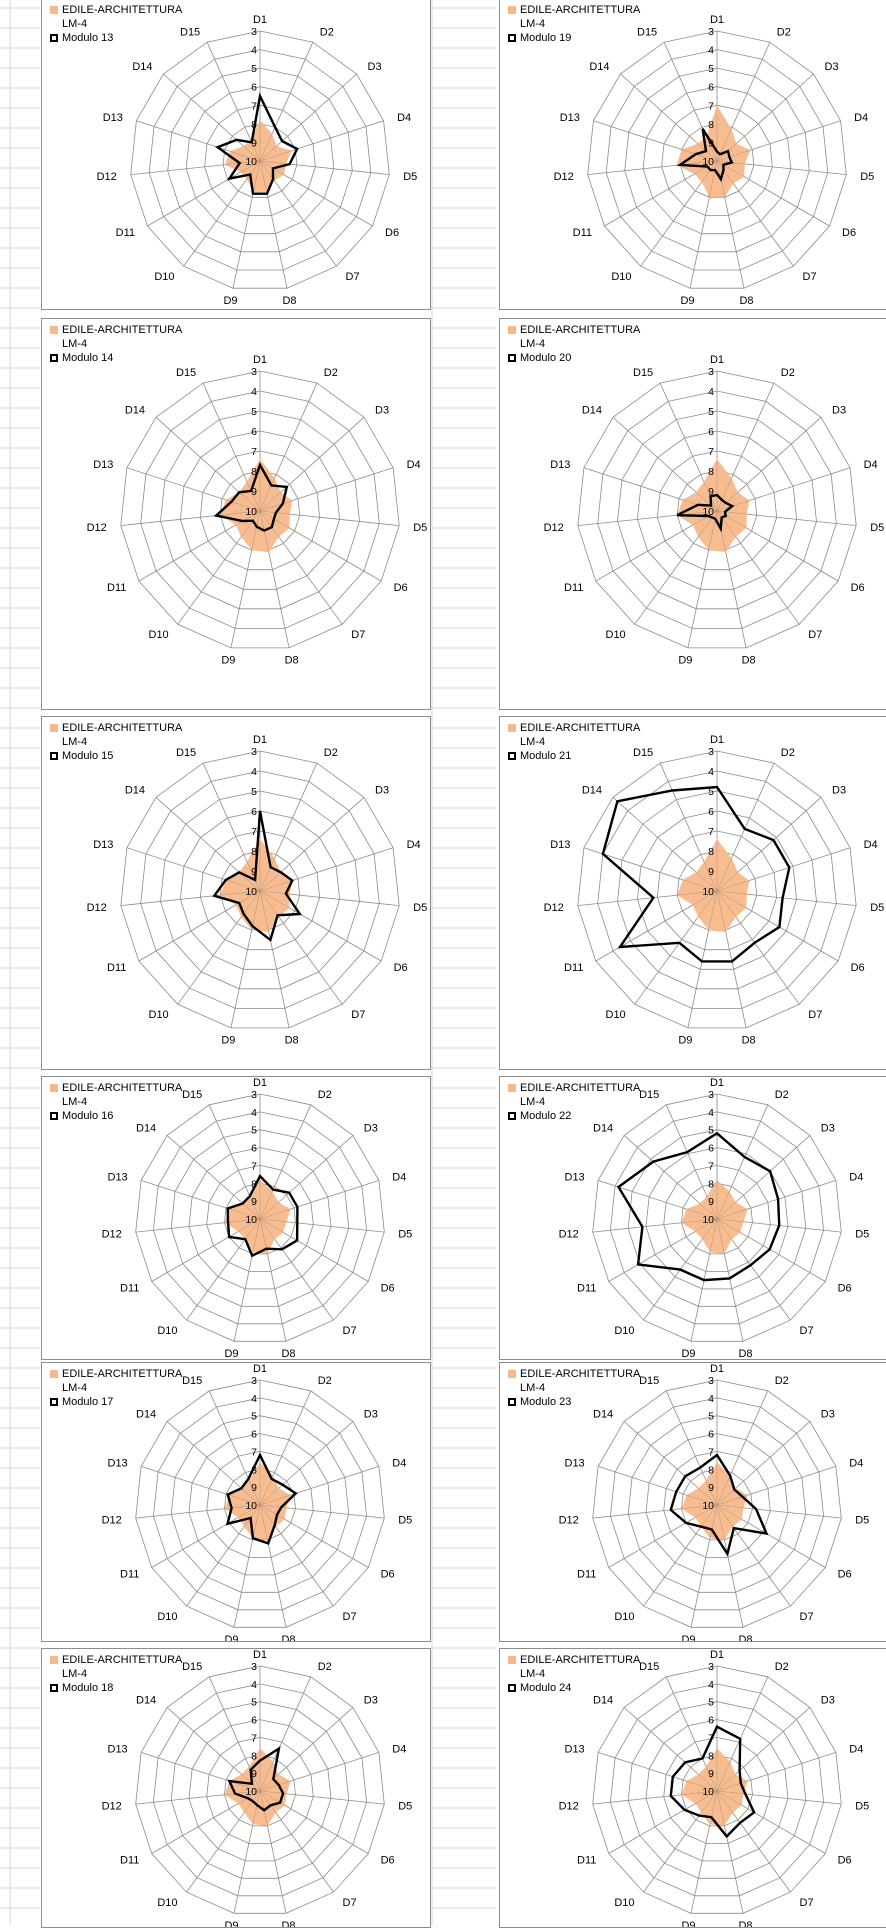 The width and height of the screenshot is (886, 1928). Describe the element at coordinates (325, 1667) in the screenshot. I see `category-label: D2` at that location.